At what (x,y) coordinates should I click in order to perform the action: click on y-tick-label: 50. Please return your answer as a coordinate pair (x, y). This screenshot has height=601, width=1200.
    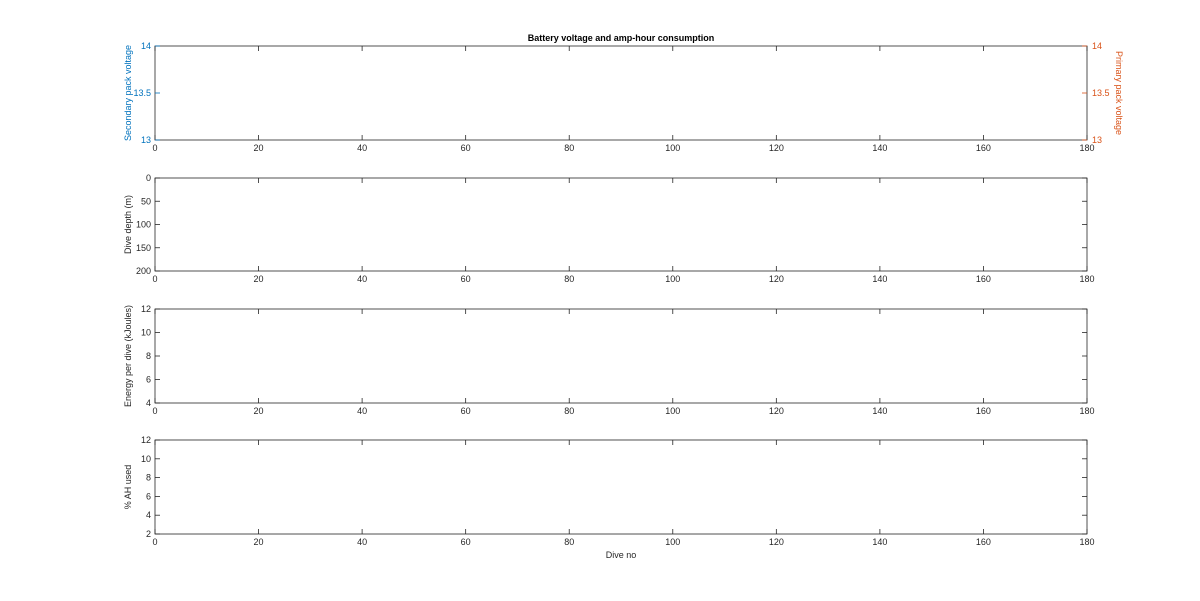
    Looking at the image, I should click on (146, 201).